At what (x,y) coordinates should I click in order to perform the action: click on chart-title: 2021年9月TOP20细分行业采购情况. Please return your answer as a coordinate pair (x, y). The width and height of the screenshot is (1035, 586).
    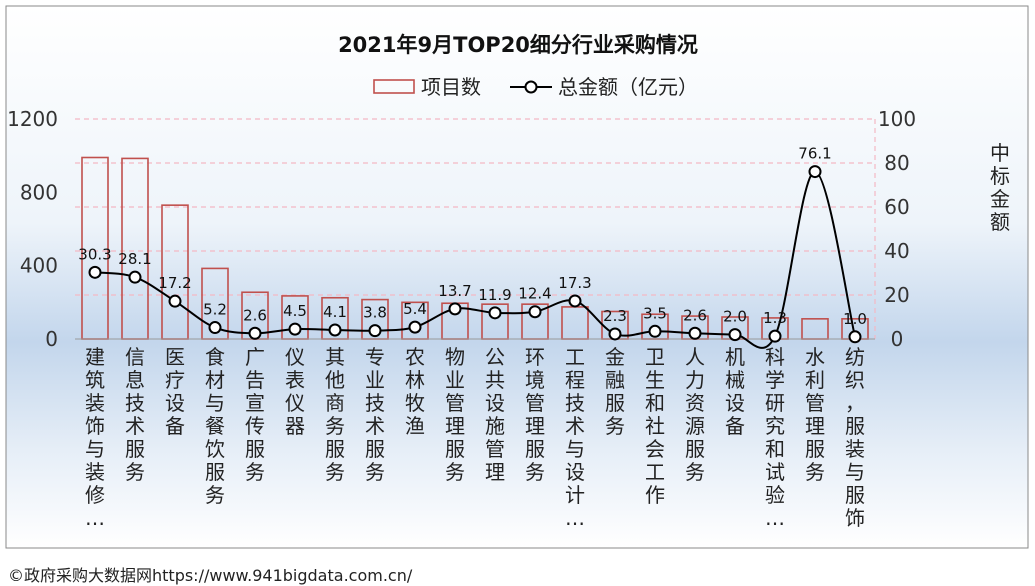
    Looking at the image, I should click on (518, 45).